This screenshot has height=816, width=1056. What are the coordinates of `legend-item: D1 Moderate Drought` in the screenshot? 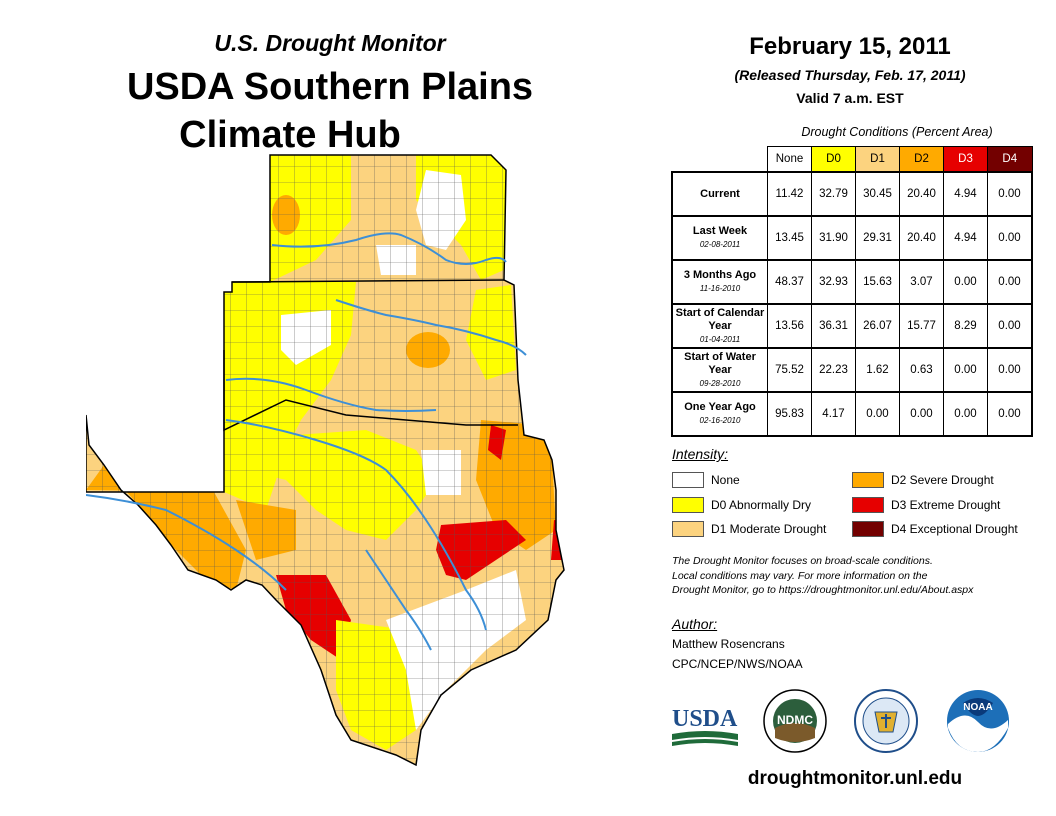 It's located at (749, 529).